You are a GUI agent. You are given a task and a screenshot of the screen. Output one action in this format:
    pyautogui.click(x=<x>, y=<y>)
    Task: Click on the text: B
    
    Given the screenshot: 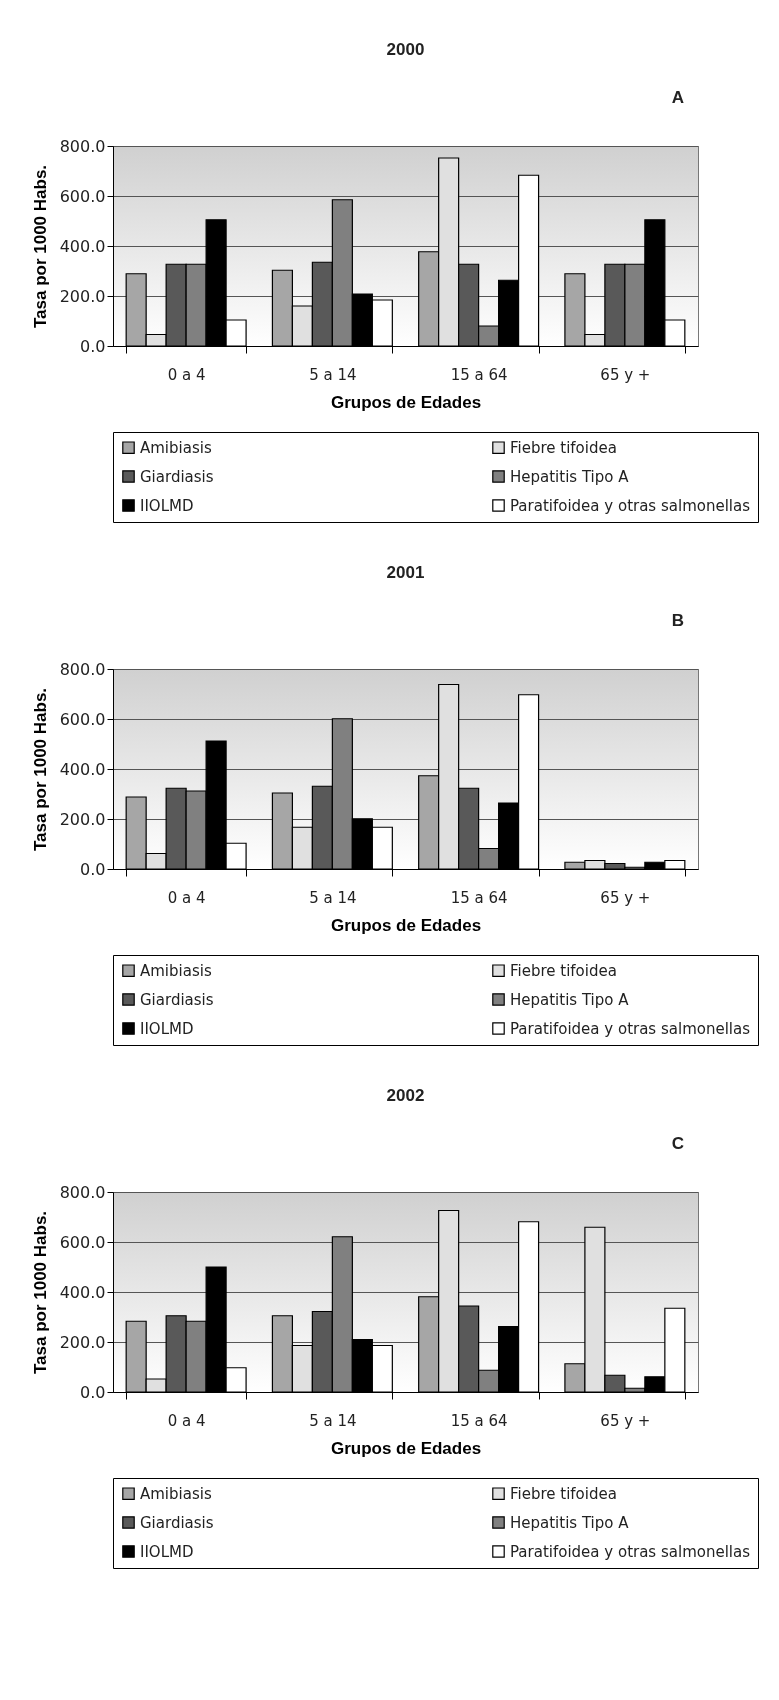 What is the action you would take?
    pyautogui.click(x=678, y=620)
    